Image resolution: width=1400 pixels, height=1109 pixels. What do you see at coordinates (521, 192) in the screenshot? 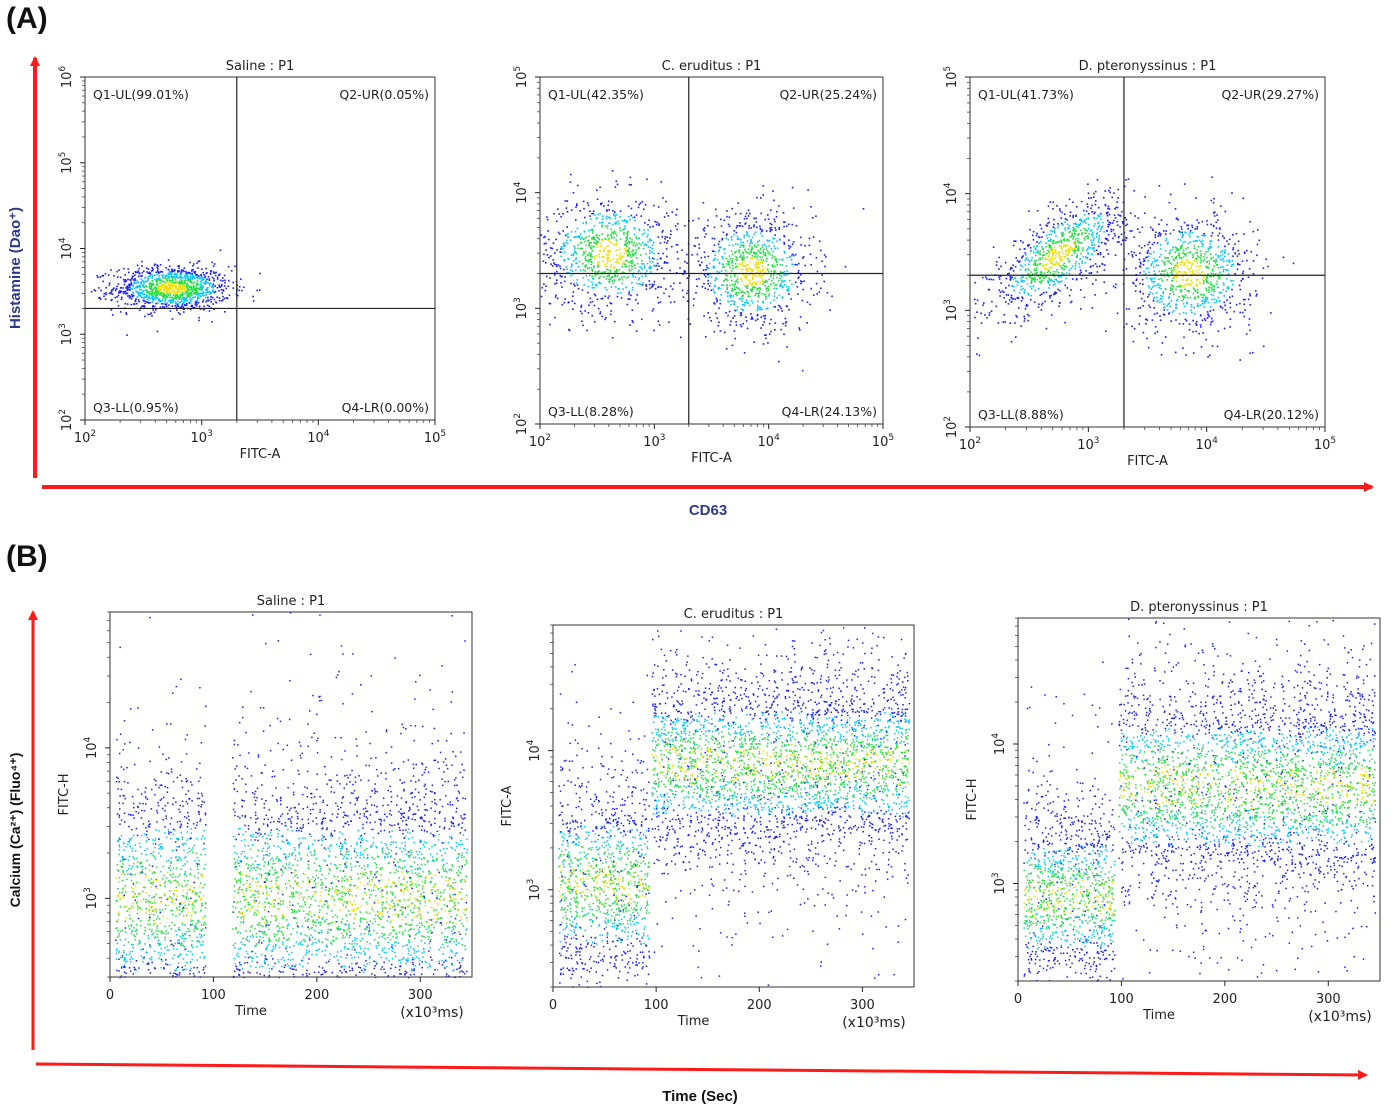
I see `y-tick-label: 104` at bounding box center [521, 192].